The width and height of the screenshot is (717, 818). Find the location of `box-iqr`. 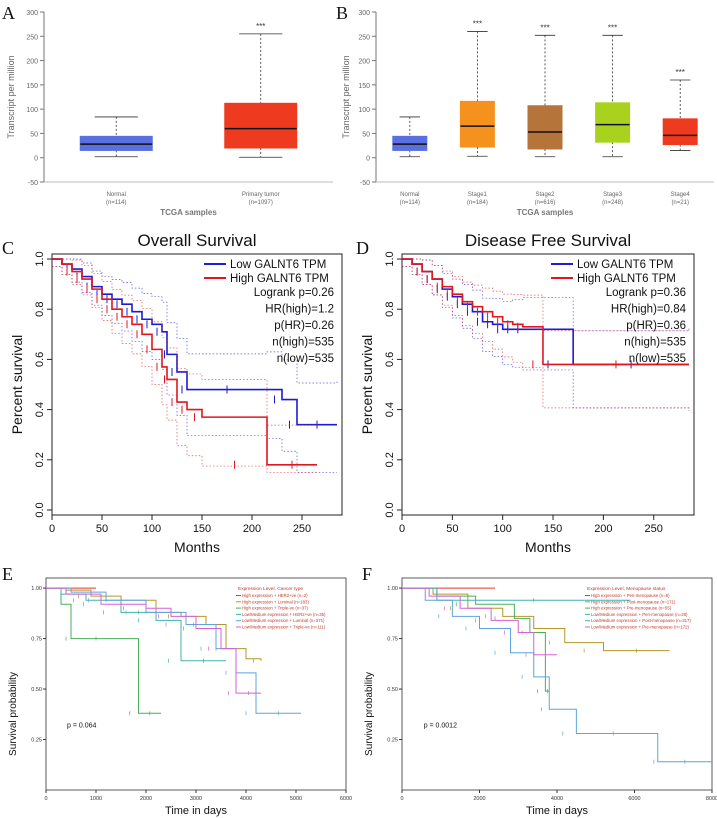

box-iqr is located at coordinates (613, 122).